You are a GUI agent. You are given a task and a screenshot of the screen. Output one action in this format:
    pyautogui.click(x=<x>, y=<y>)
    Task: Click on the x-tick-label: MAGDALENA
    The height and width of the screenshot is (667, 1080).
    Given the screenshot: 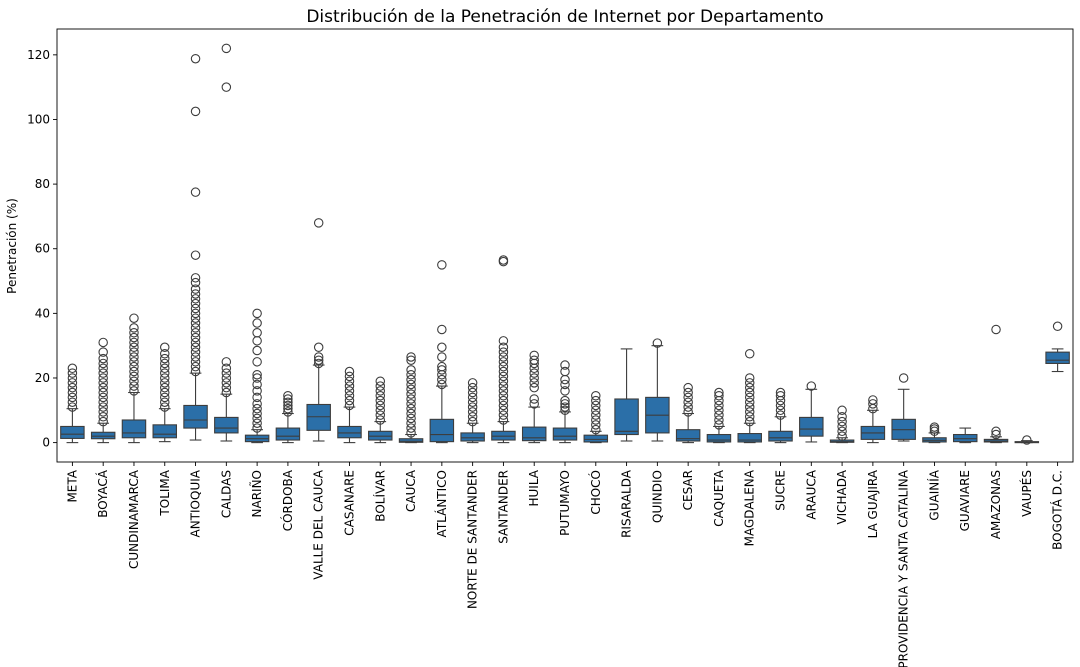 What is the action you would take?
    pyautogui.click(x=750, y=507)
    